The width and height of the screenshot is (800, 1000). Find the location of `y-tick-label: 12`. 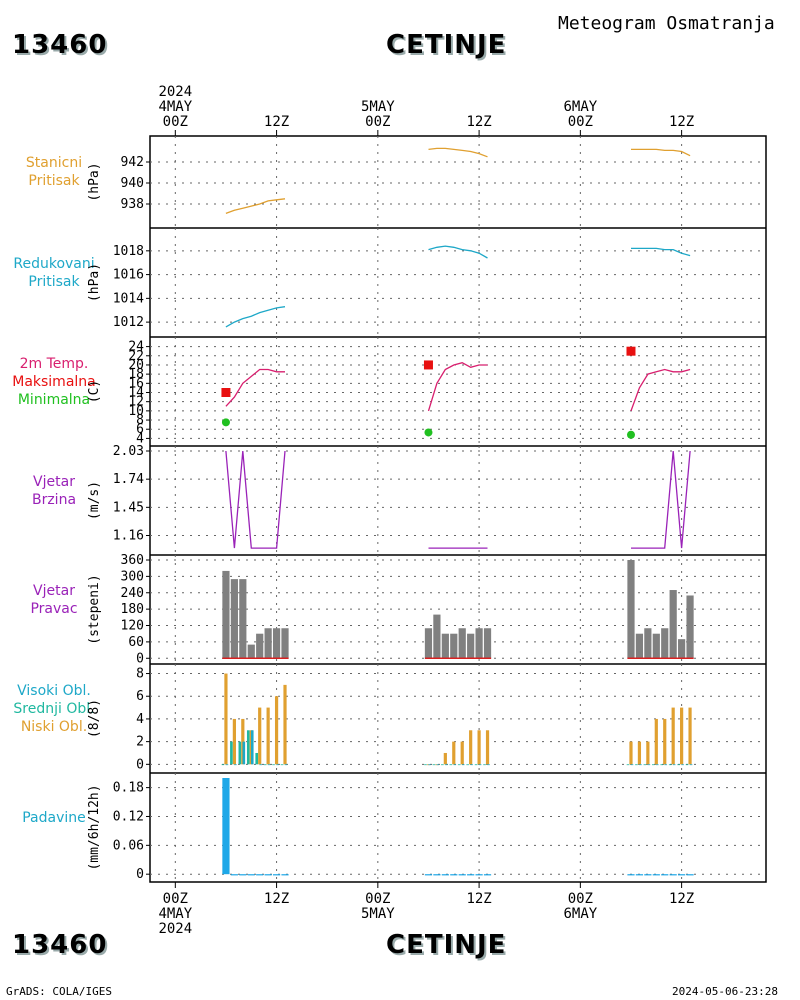

y-tick-label: 12 is located at coordinates (136, 402).